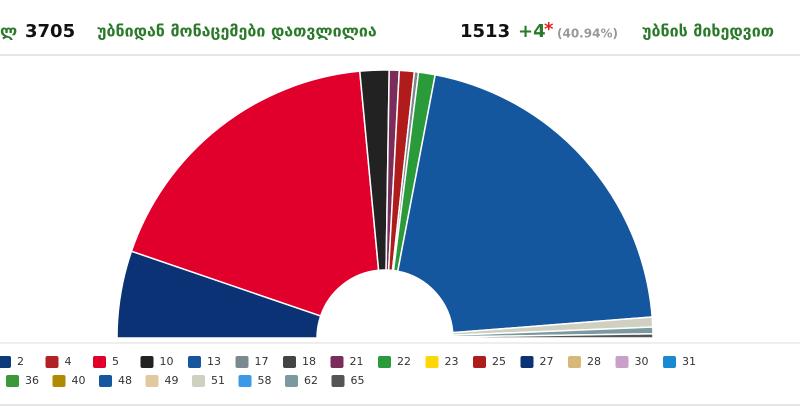  What do you see at coordinates (237, 31) in the screenshot?
I see `header-label: უბნიდან მონაცემები დათვლილია` at bounding box center [237, 31].